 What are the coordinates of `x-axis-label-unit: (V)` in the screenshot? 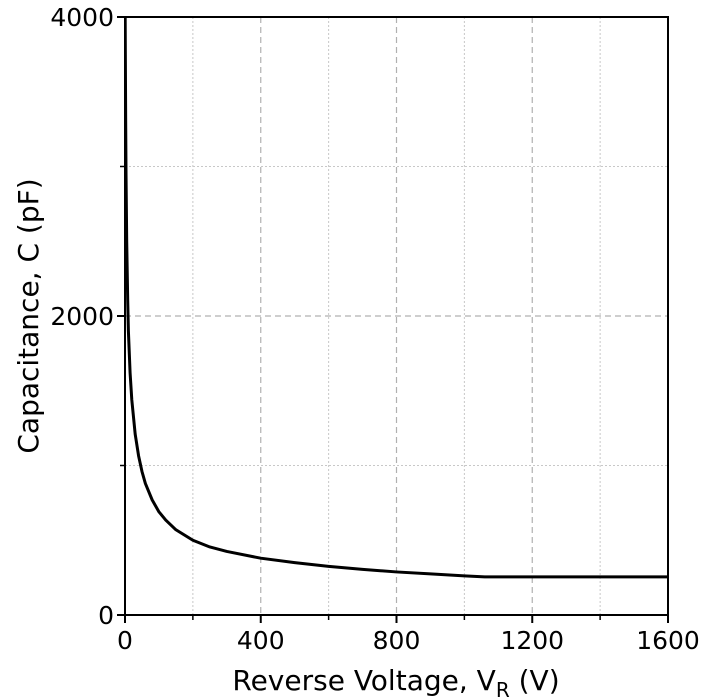 It's located at (535, 680).